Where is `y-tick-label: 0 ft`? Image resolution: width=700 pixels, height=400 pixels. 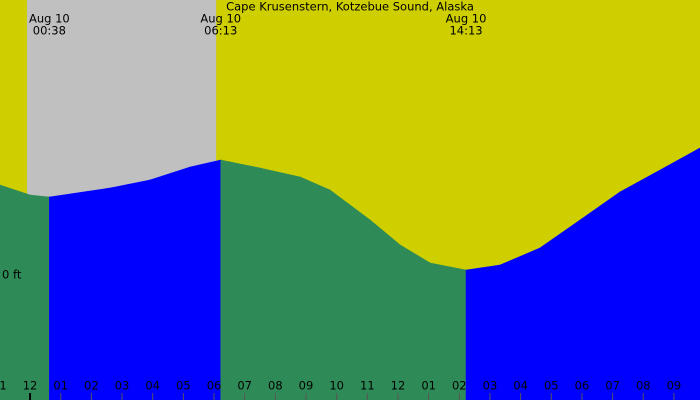 y-tick-label: 0 ft is located at coordinates (12, 275).